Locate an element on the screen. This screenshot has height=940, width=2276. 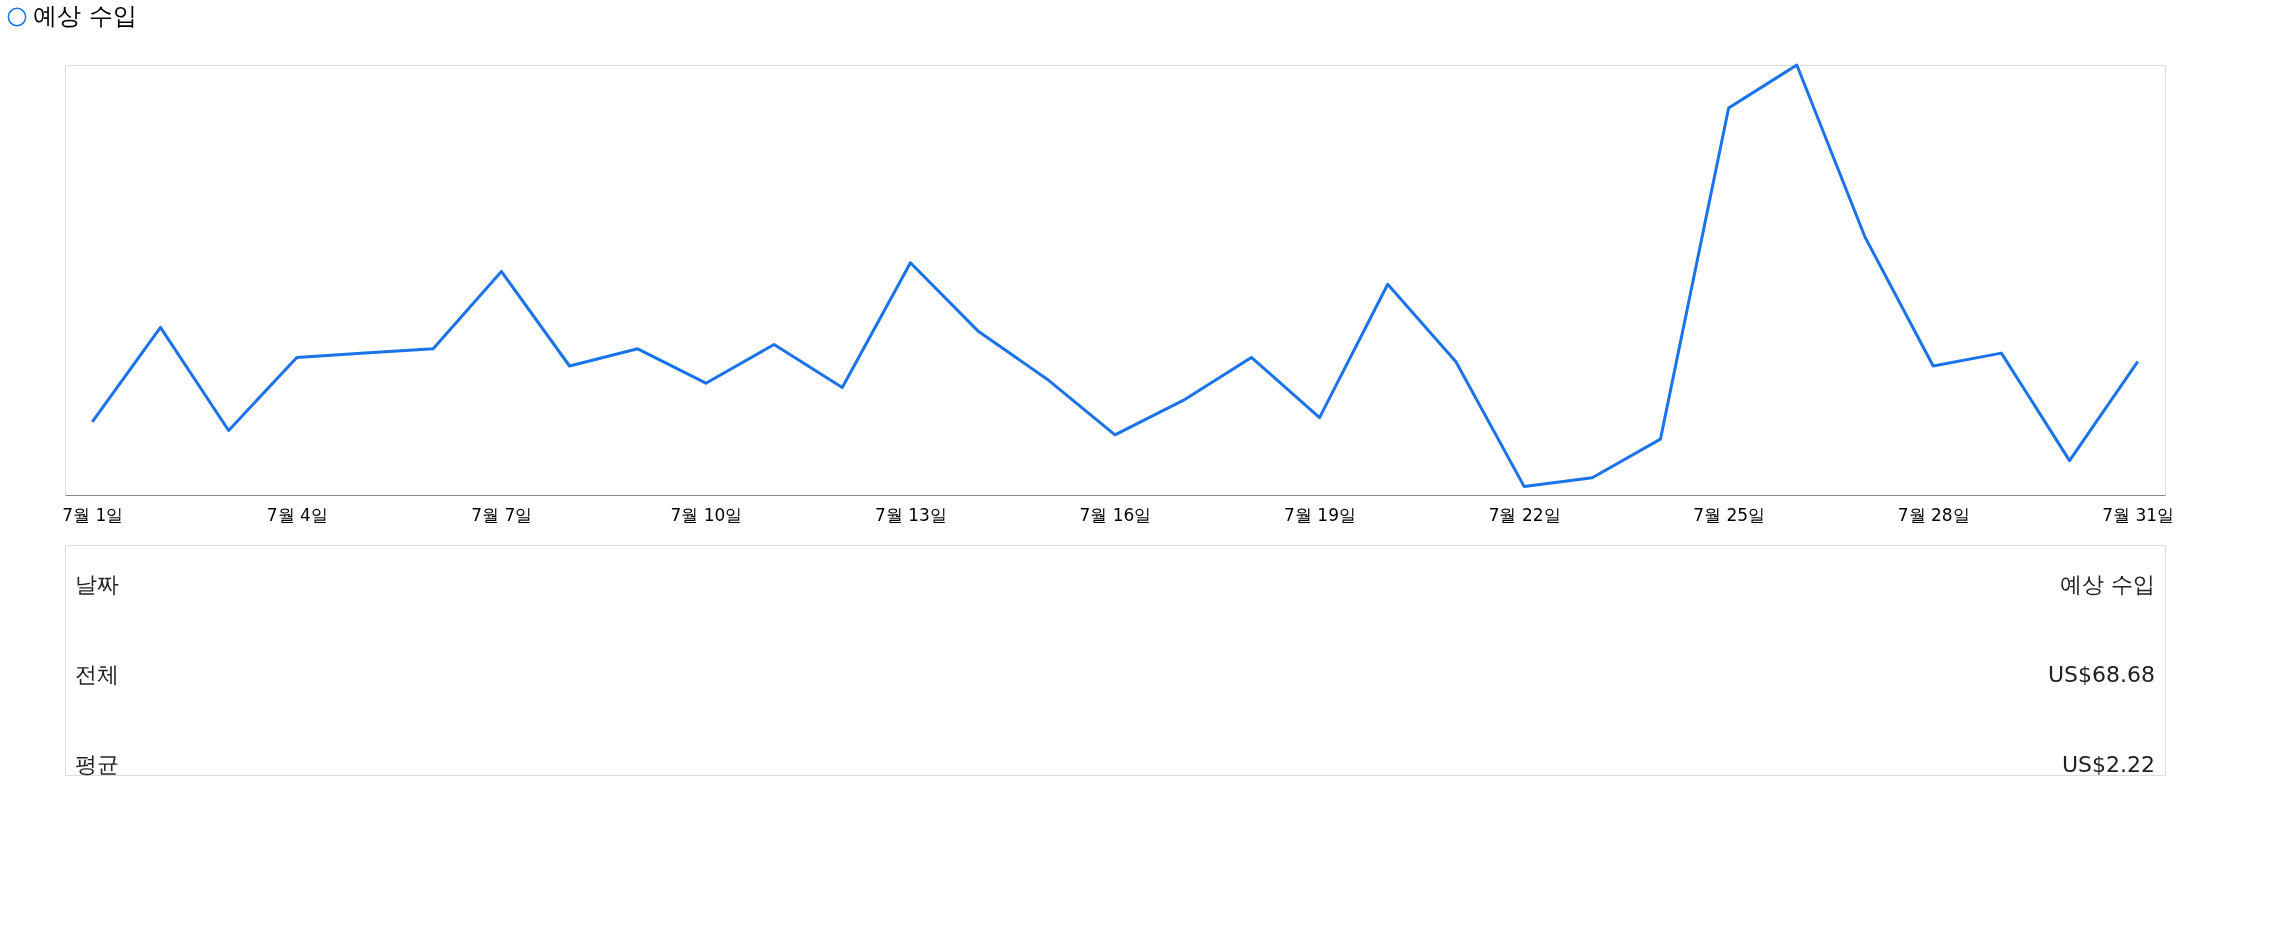
x-tick-label: 7월 1일 is located at coordinates (93, 514).